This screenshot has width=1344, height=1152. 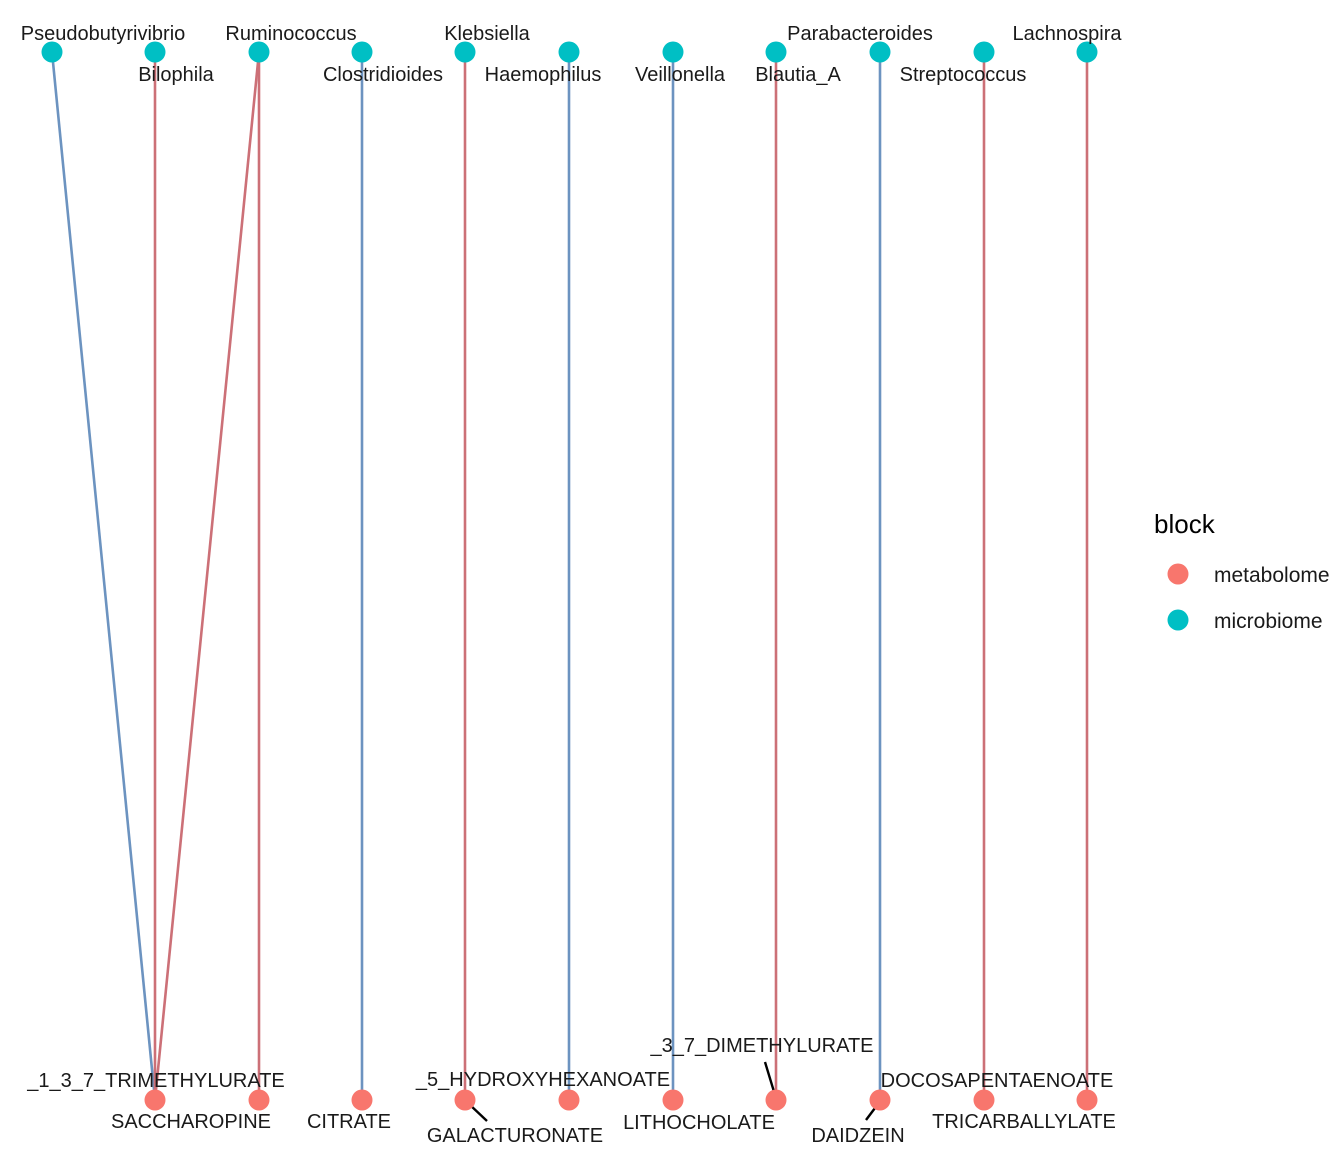 I want to click on metabolome-node-label: CITRATE, so click(x=349, y=1122).